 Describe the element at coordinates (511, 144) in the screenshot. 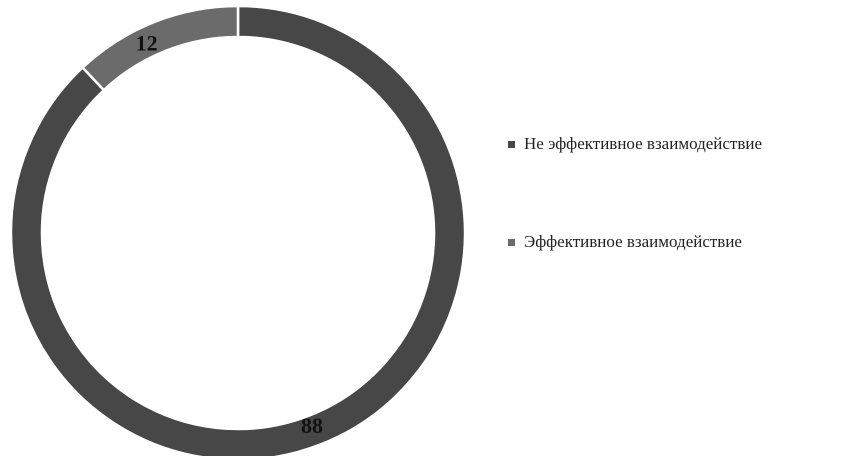

I see `legend-swatch-ineffective` at that location.